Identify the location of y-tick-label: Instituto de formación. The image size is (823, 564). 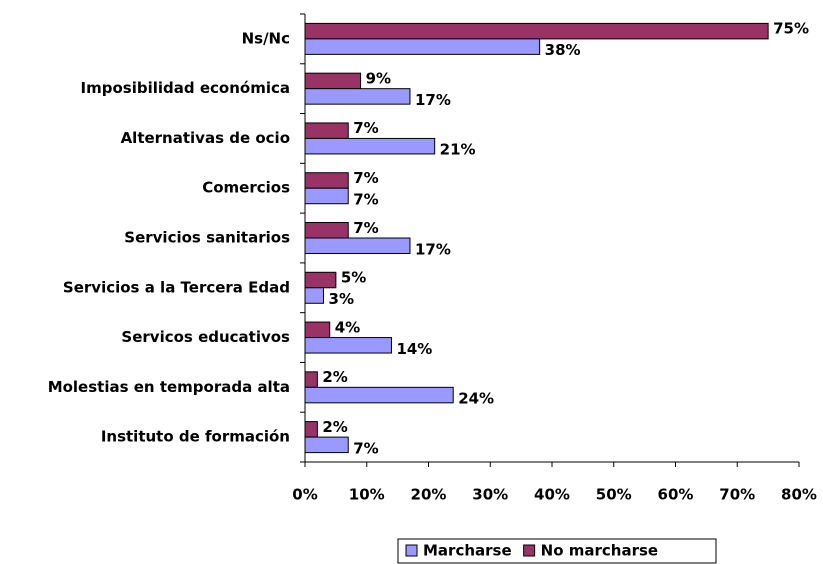
(195, 437).